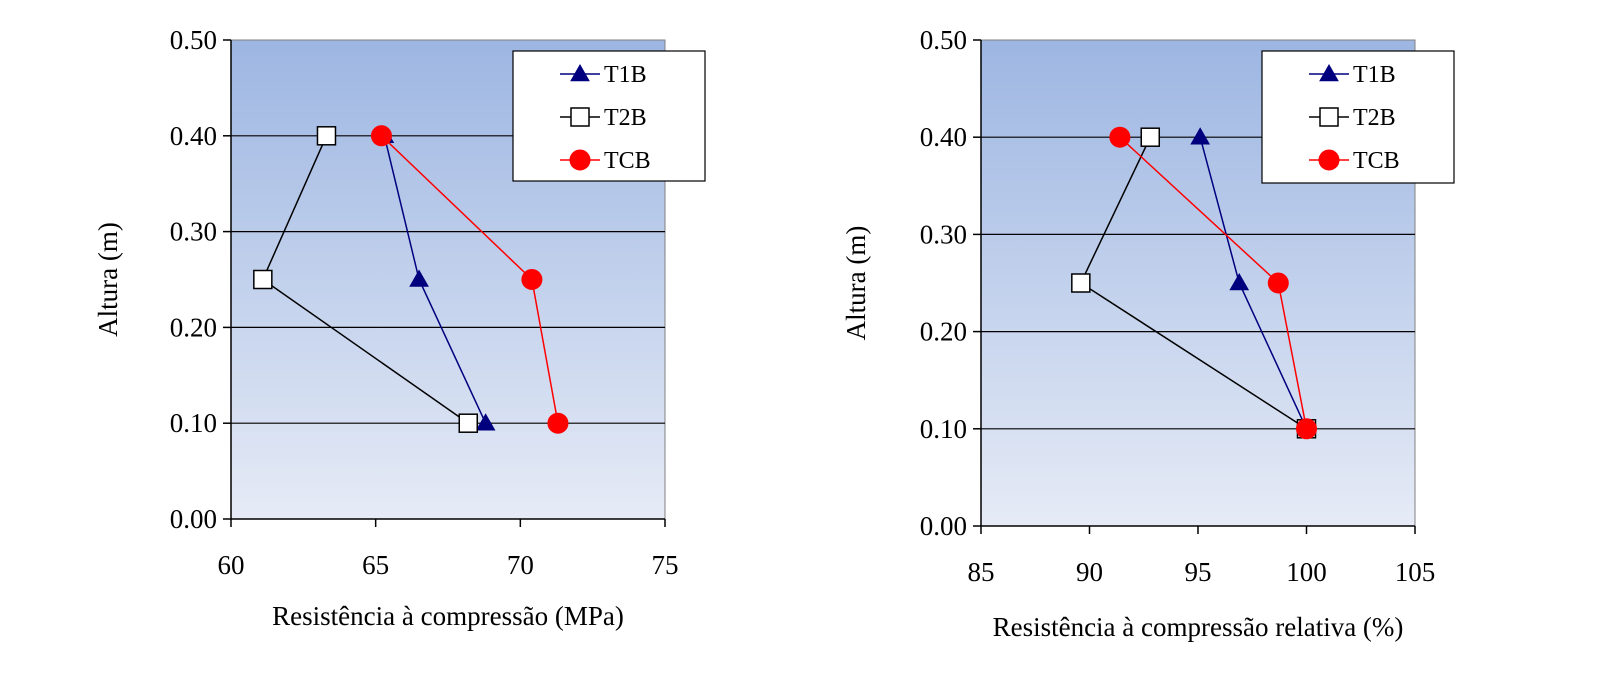 The height and width of the screenshot is (689, 1600). What do you see at coordinates (1198, 572) in the screenshot?
I see `x-tick-label: 95` at bounding box center [1198, 572].